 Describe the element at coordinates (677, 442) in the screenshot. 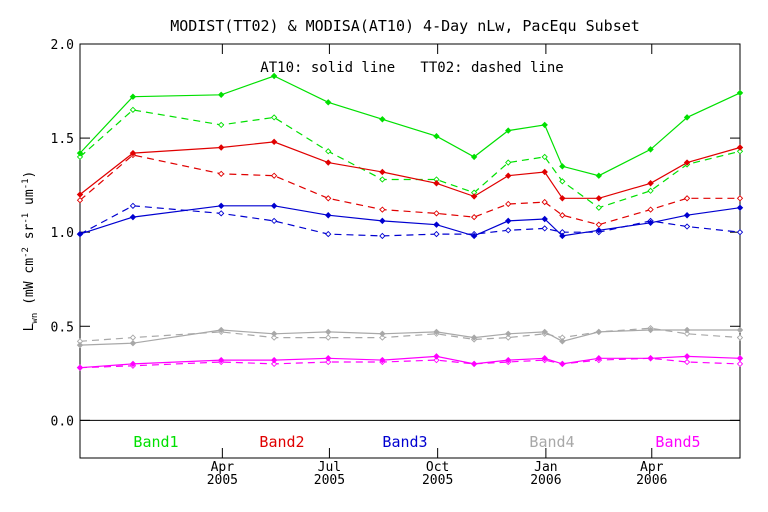

I see `legend-band5: Band5` at that location.